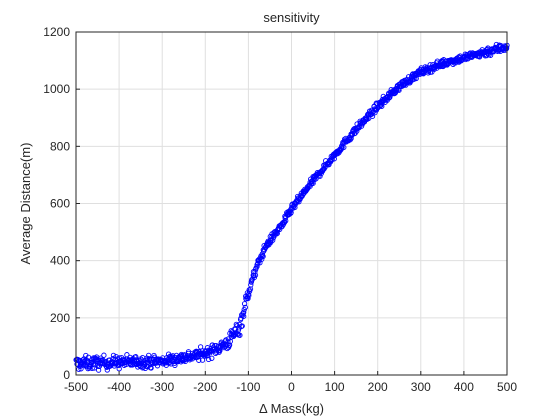 Image resolution: width=560 pixels, height=420 pixels. I want to click on x-tick-label: 0, so click(291, 387).